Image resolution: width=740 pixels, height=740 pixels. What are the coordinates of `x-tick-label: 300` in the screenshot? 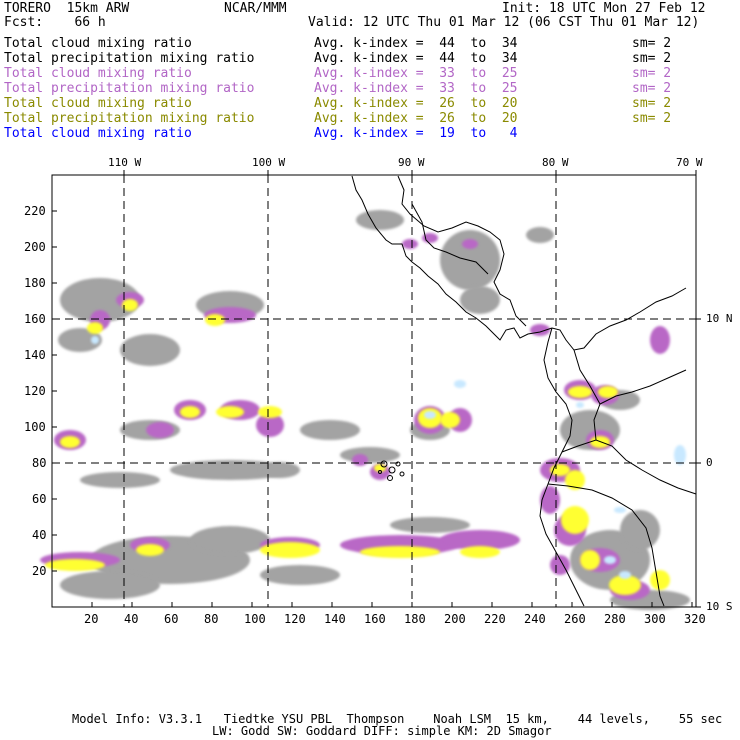 It's located at (655, 619).